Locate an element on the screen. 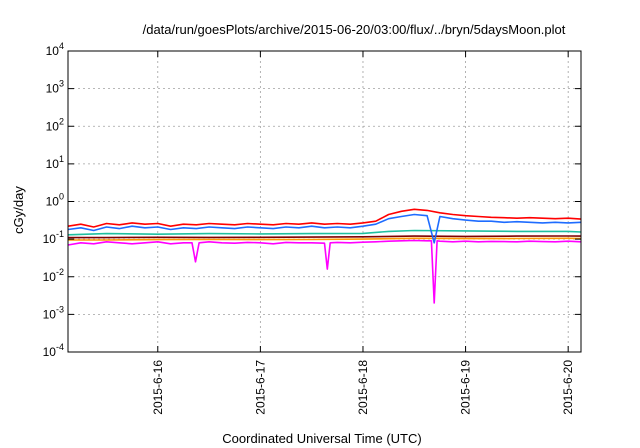 This screenshot has width=640, height=448. y-tick-label: 10⁻³ is located at coordinates (53, 312).